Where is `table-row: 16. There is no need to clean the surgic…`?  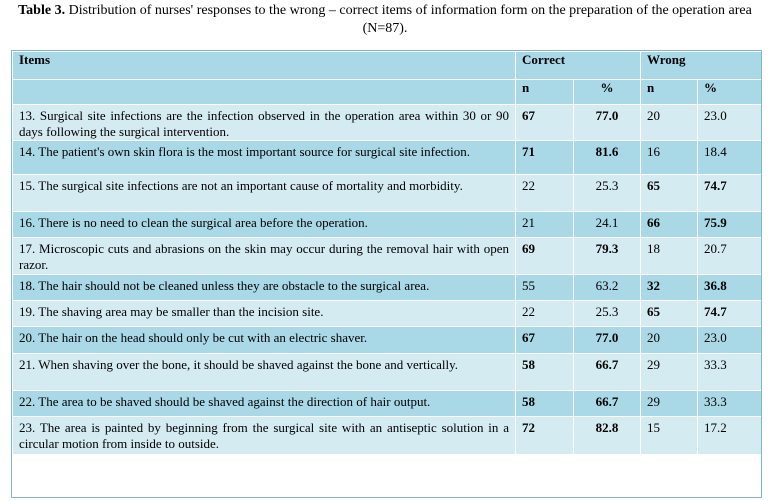 table-row: 16. There is no need to clean the surgic… is located at coordinates (387, 224).